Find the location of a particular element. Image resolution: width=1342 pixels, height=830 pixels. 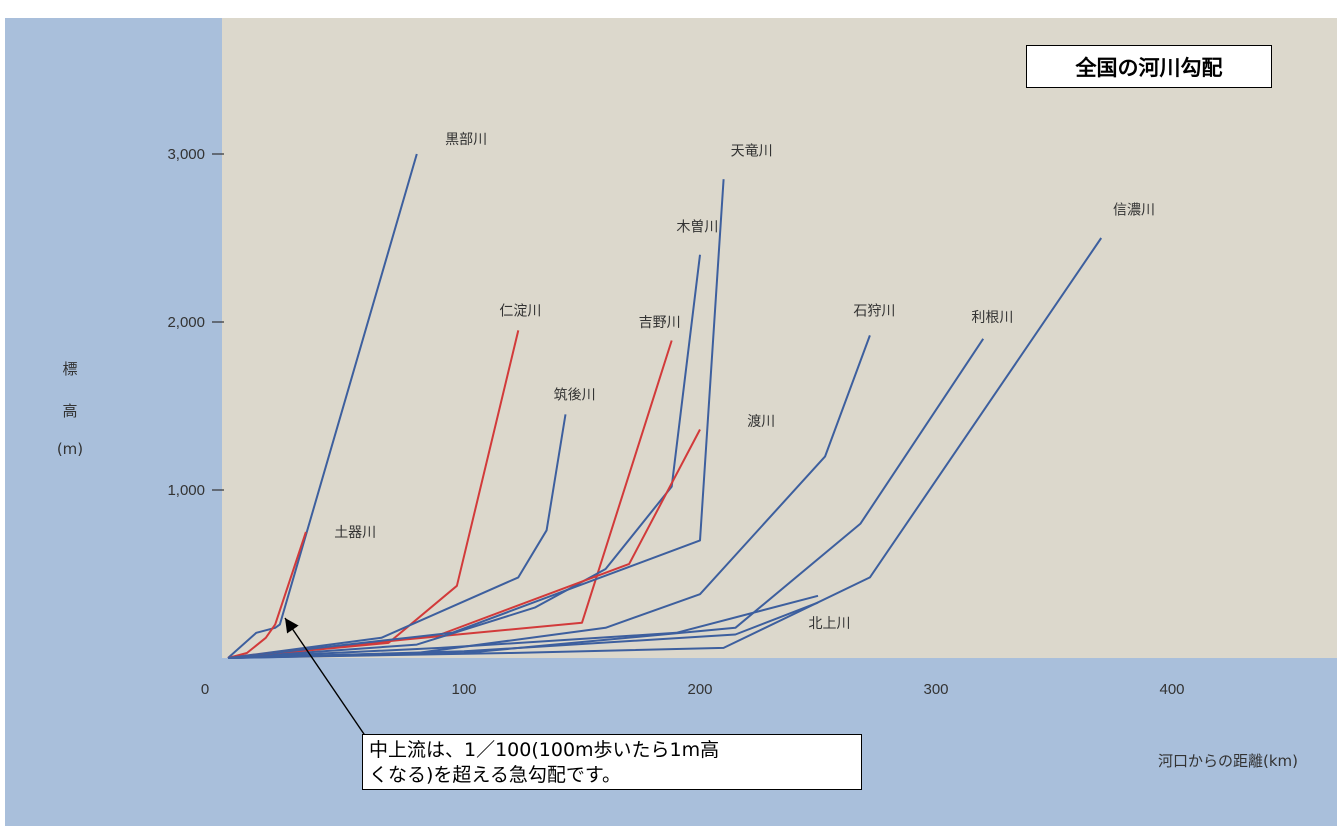

annotation-note-line1: 中上流は、1／100(100m歩いたら1m高 is located at coordinates (544, 750).